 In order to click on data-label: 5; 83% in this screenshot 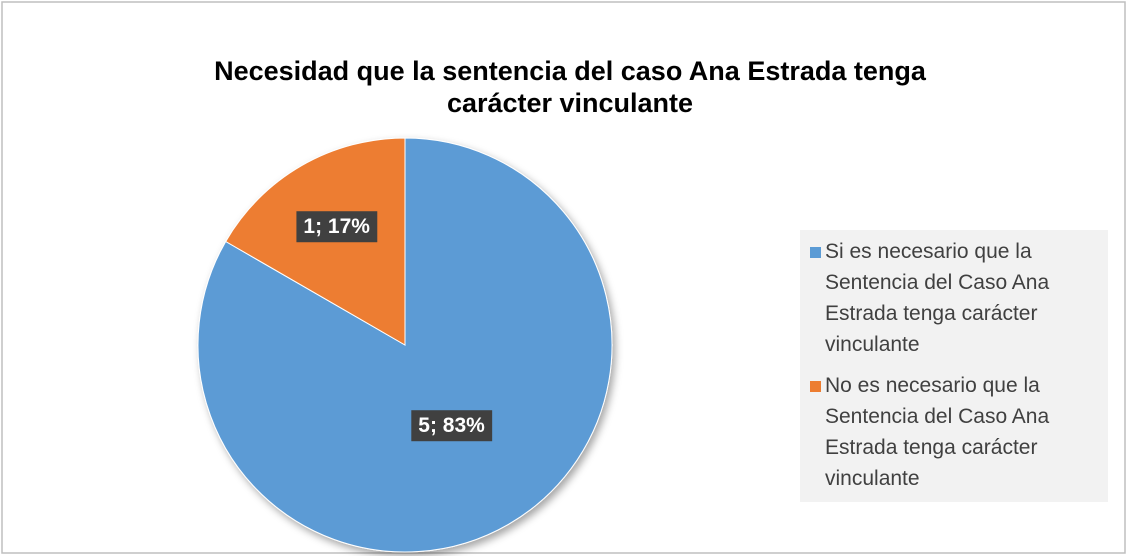, I will do `click(451, 425)`.